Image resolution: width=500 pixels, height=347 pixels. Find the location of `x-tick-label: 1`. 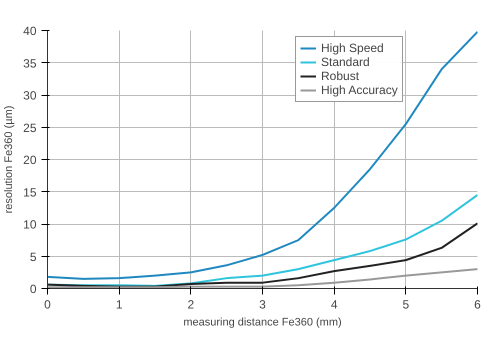

x-tick-label: 1 is located at coordinates (119, 305).